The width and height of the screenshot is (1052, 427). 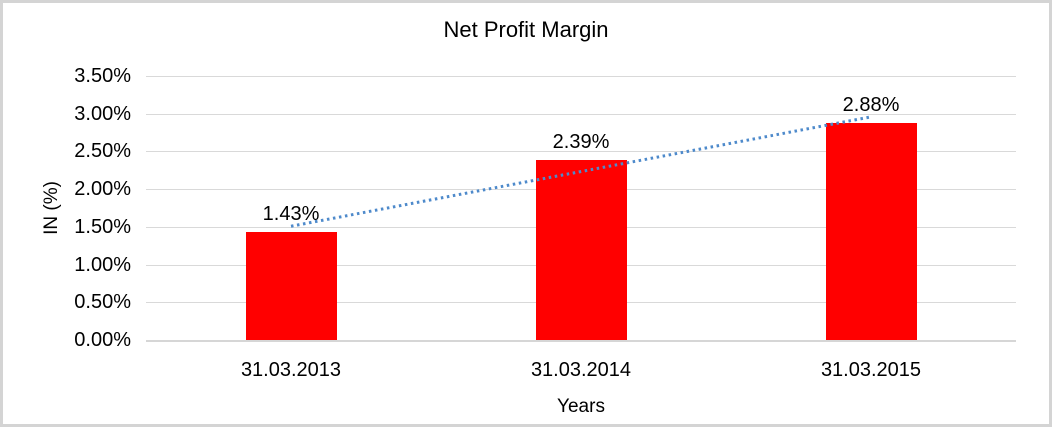 I want to click on y-tick-label: 3.50%, so click(x=102, y=76).